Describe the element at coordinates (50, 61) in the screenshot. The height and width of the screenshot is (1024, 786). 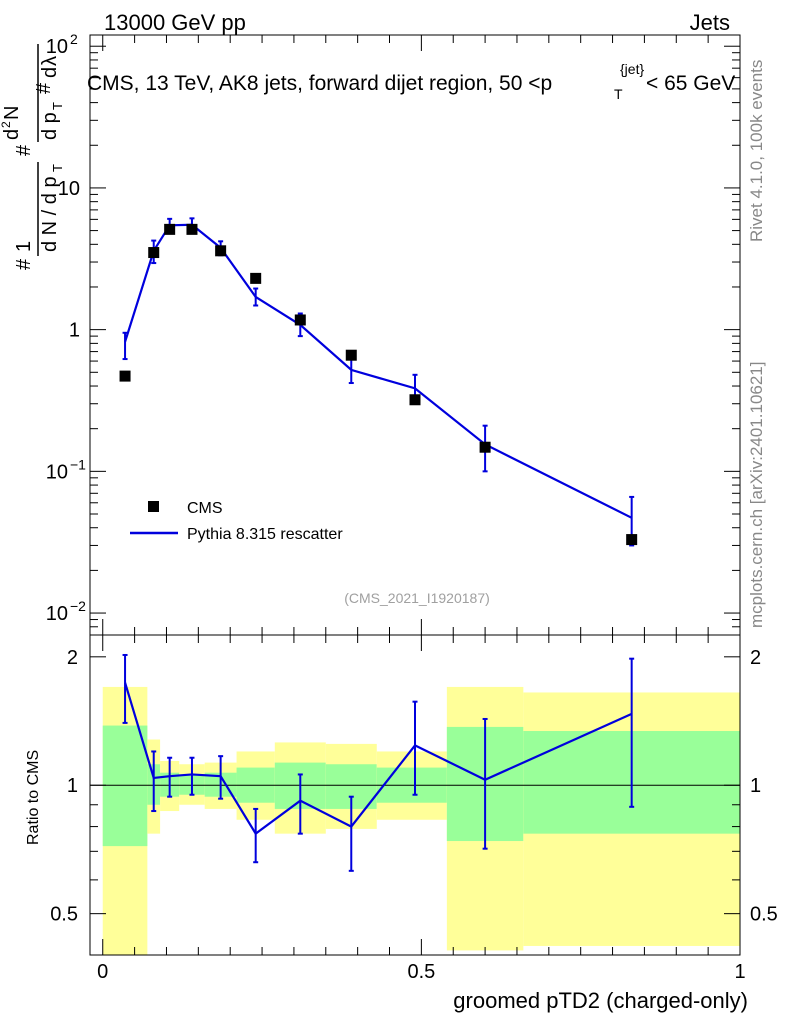
I see `svg-text: λ` at that location.